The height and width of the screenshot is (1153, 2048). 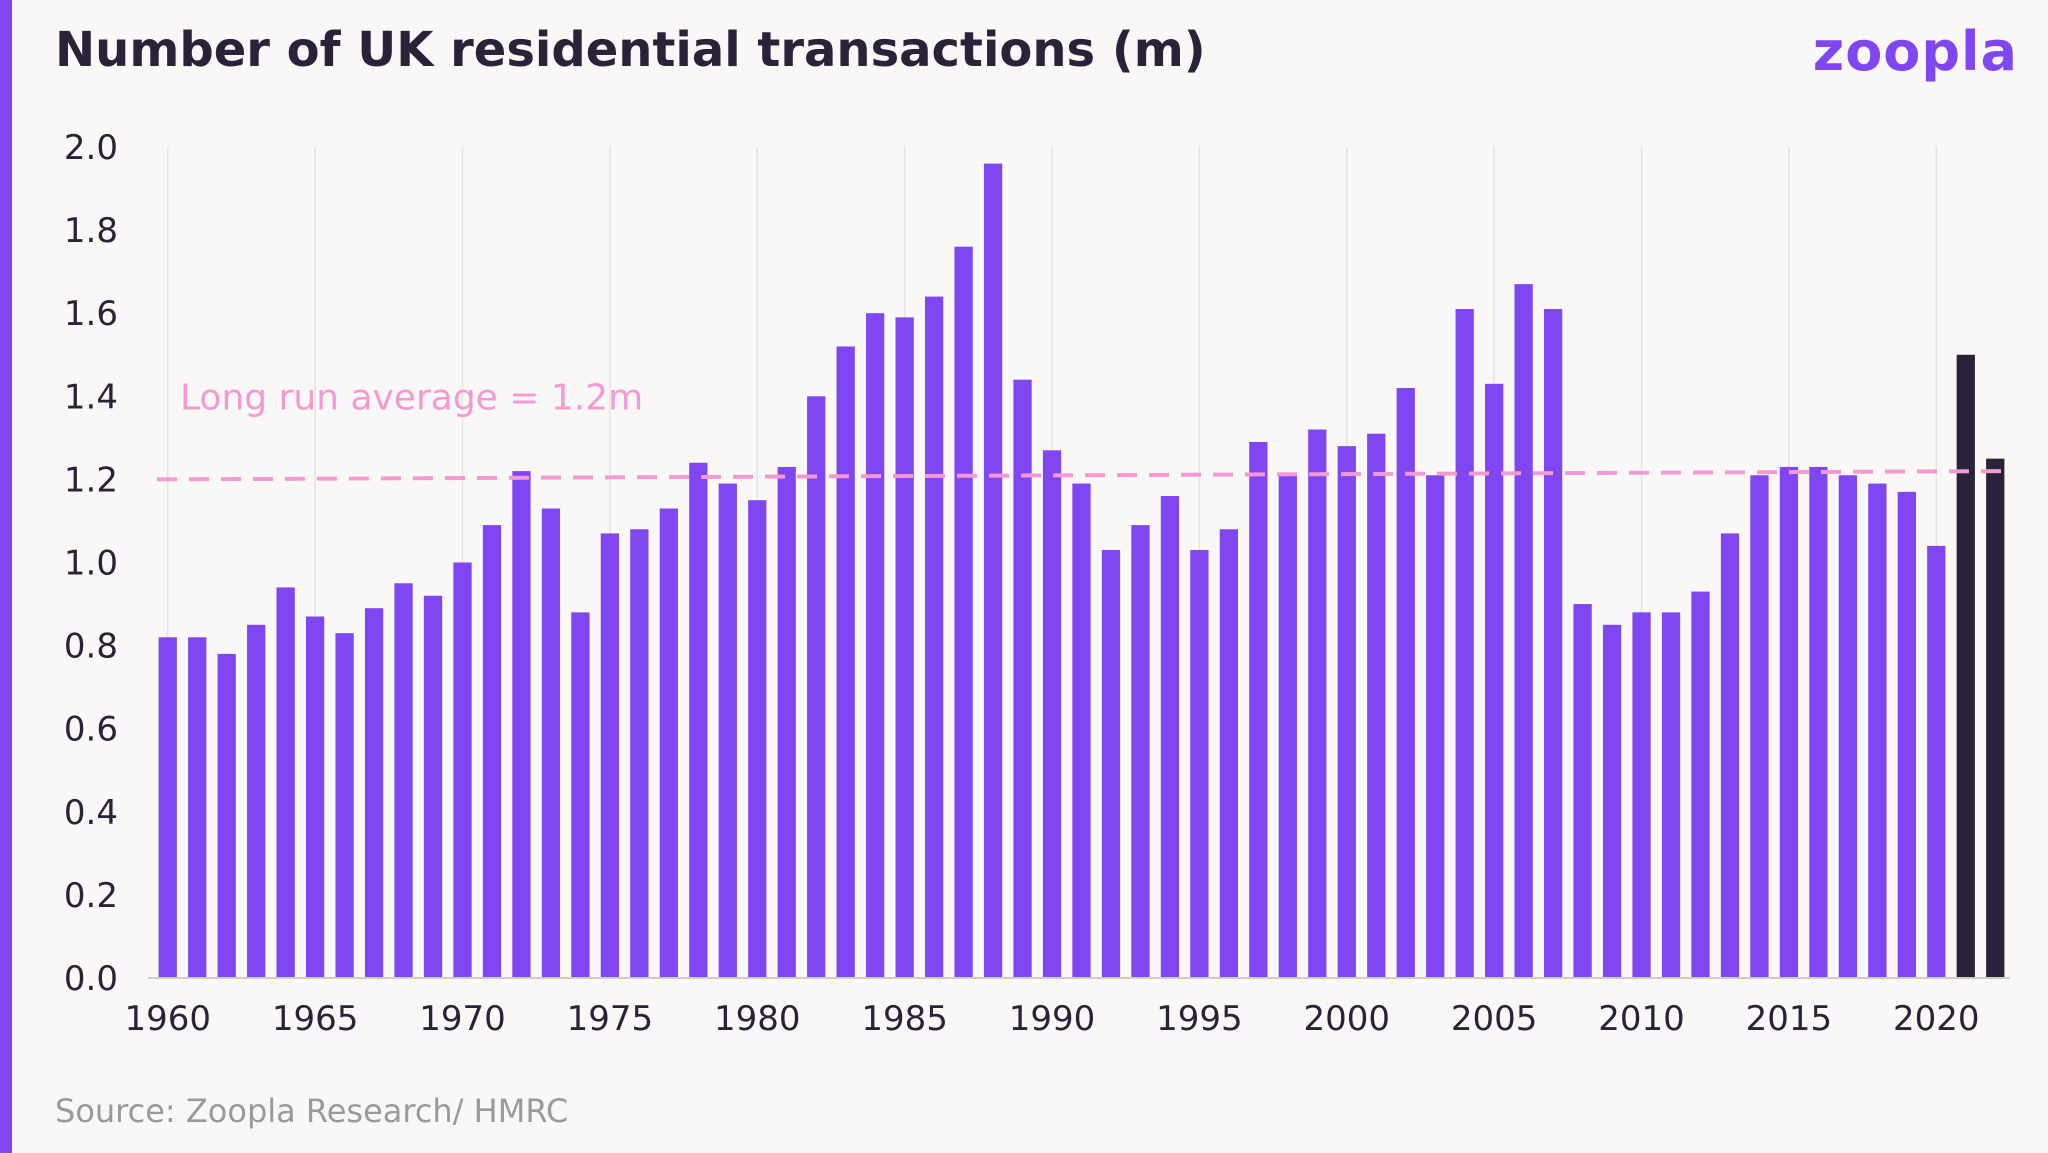 What do you see at coordinates (1199, 764) in the screenshot?
I see `bar-1995` at bounding box center [1199, 764].